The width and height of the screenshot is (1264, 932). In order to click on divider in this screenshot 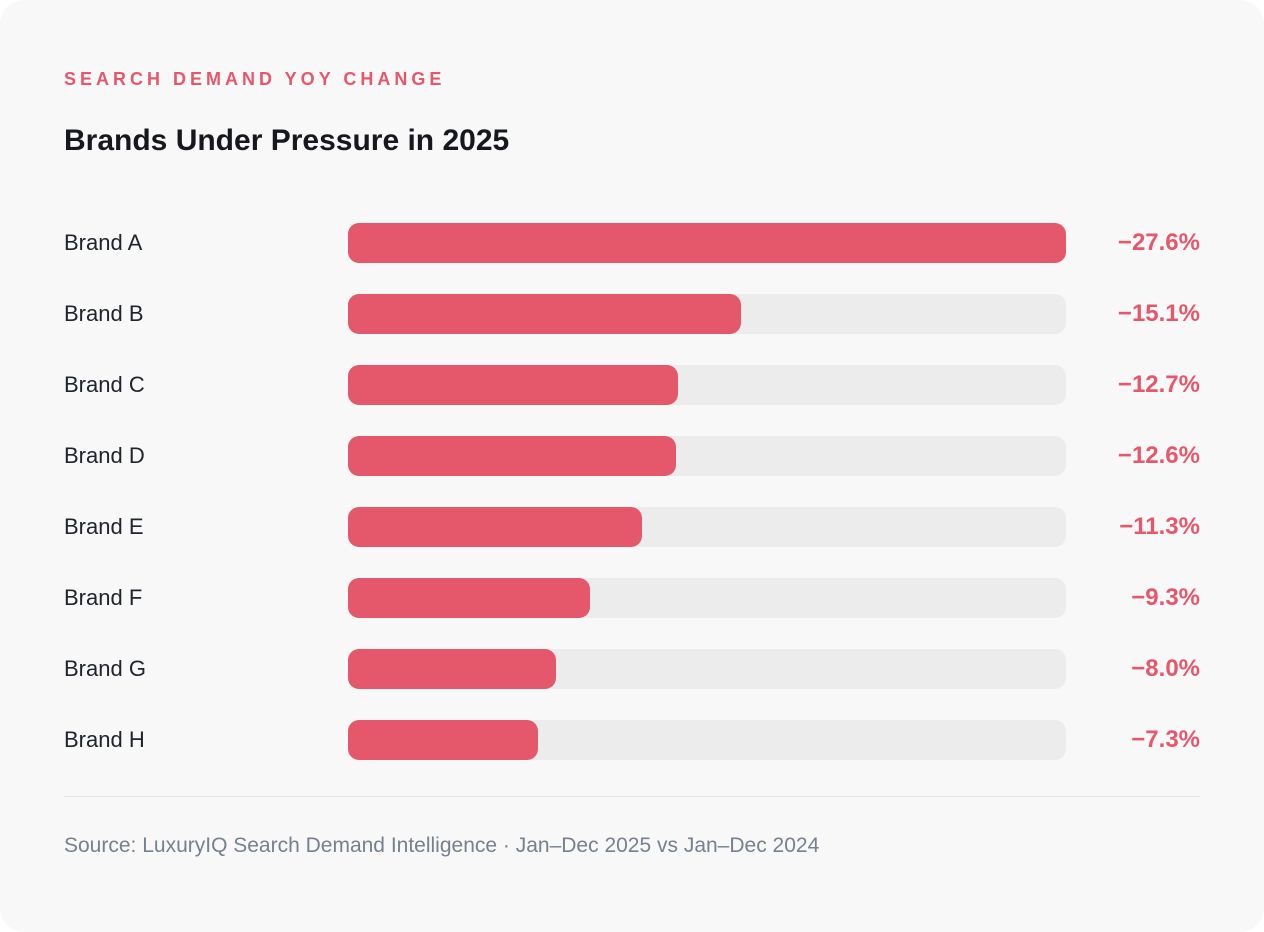, I will do `click(632, 796)`.